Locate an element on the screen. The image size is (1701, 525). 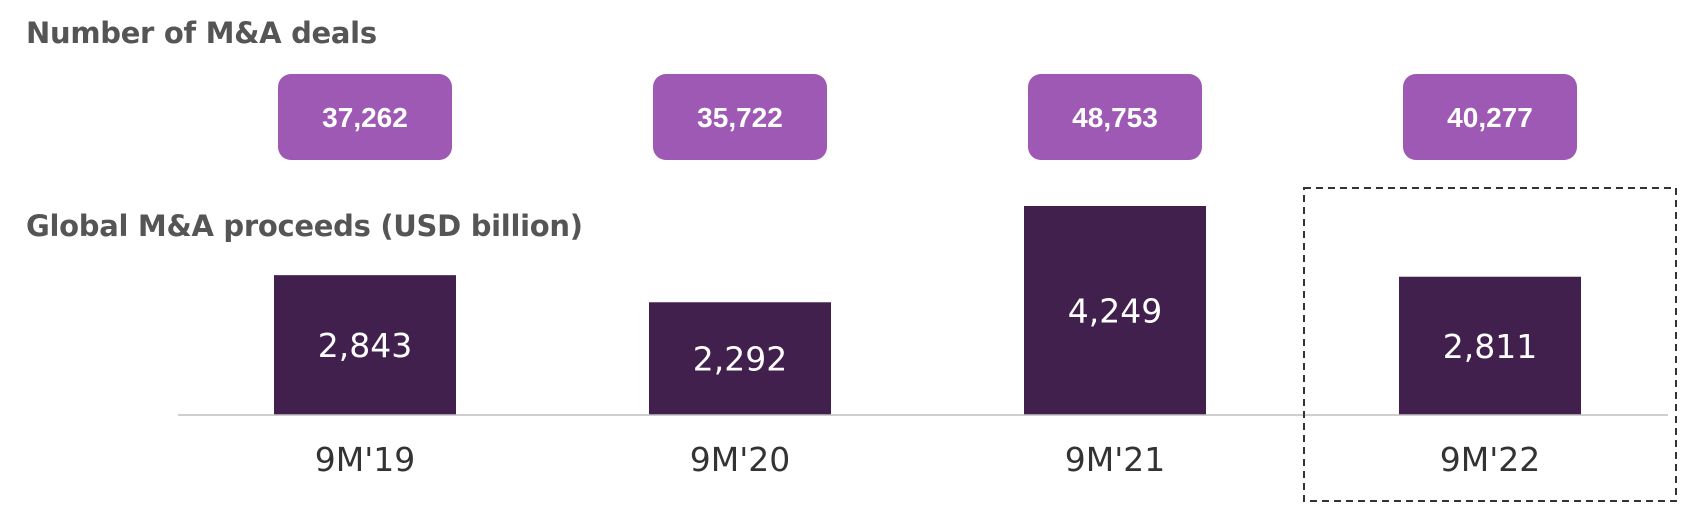
x-axis-label-9m22: 9M'22 is located at coordinates (1490, 459).